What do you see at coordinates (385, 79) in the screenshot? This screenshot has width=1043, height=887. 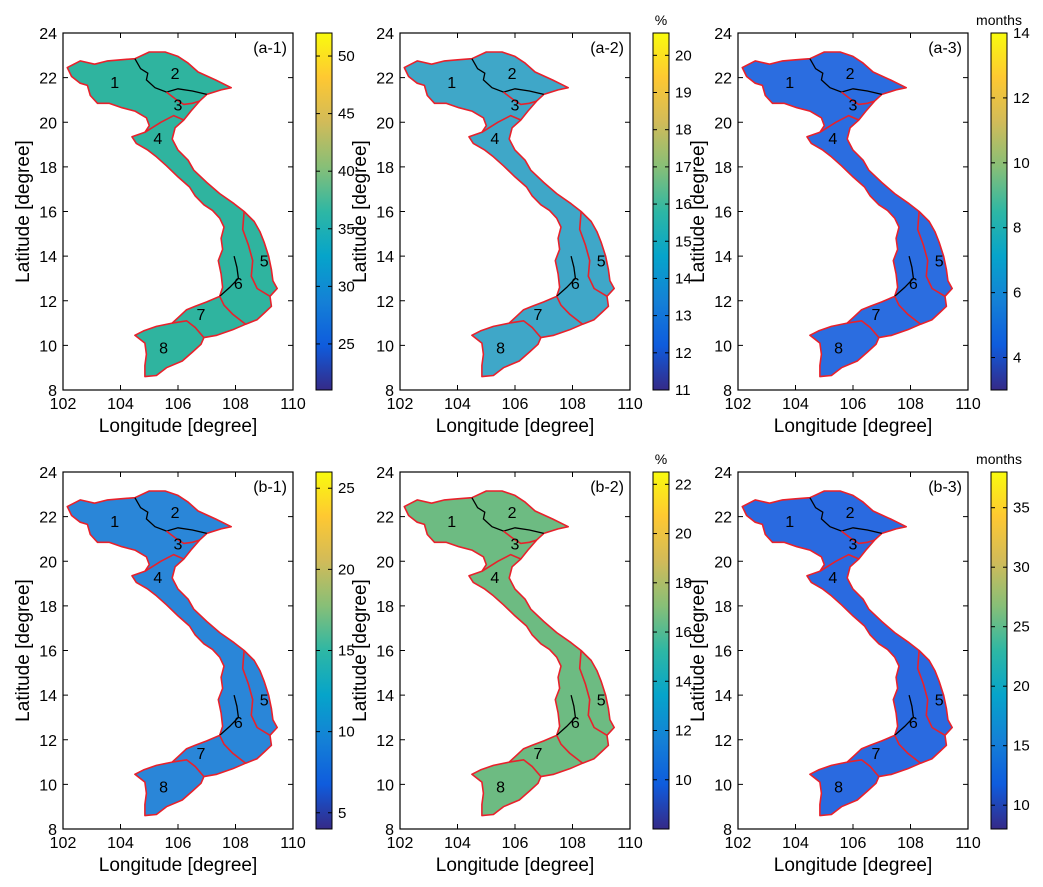 I see `y-tick-label: 22` at bounding box center [385, 79].